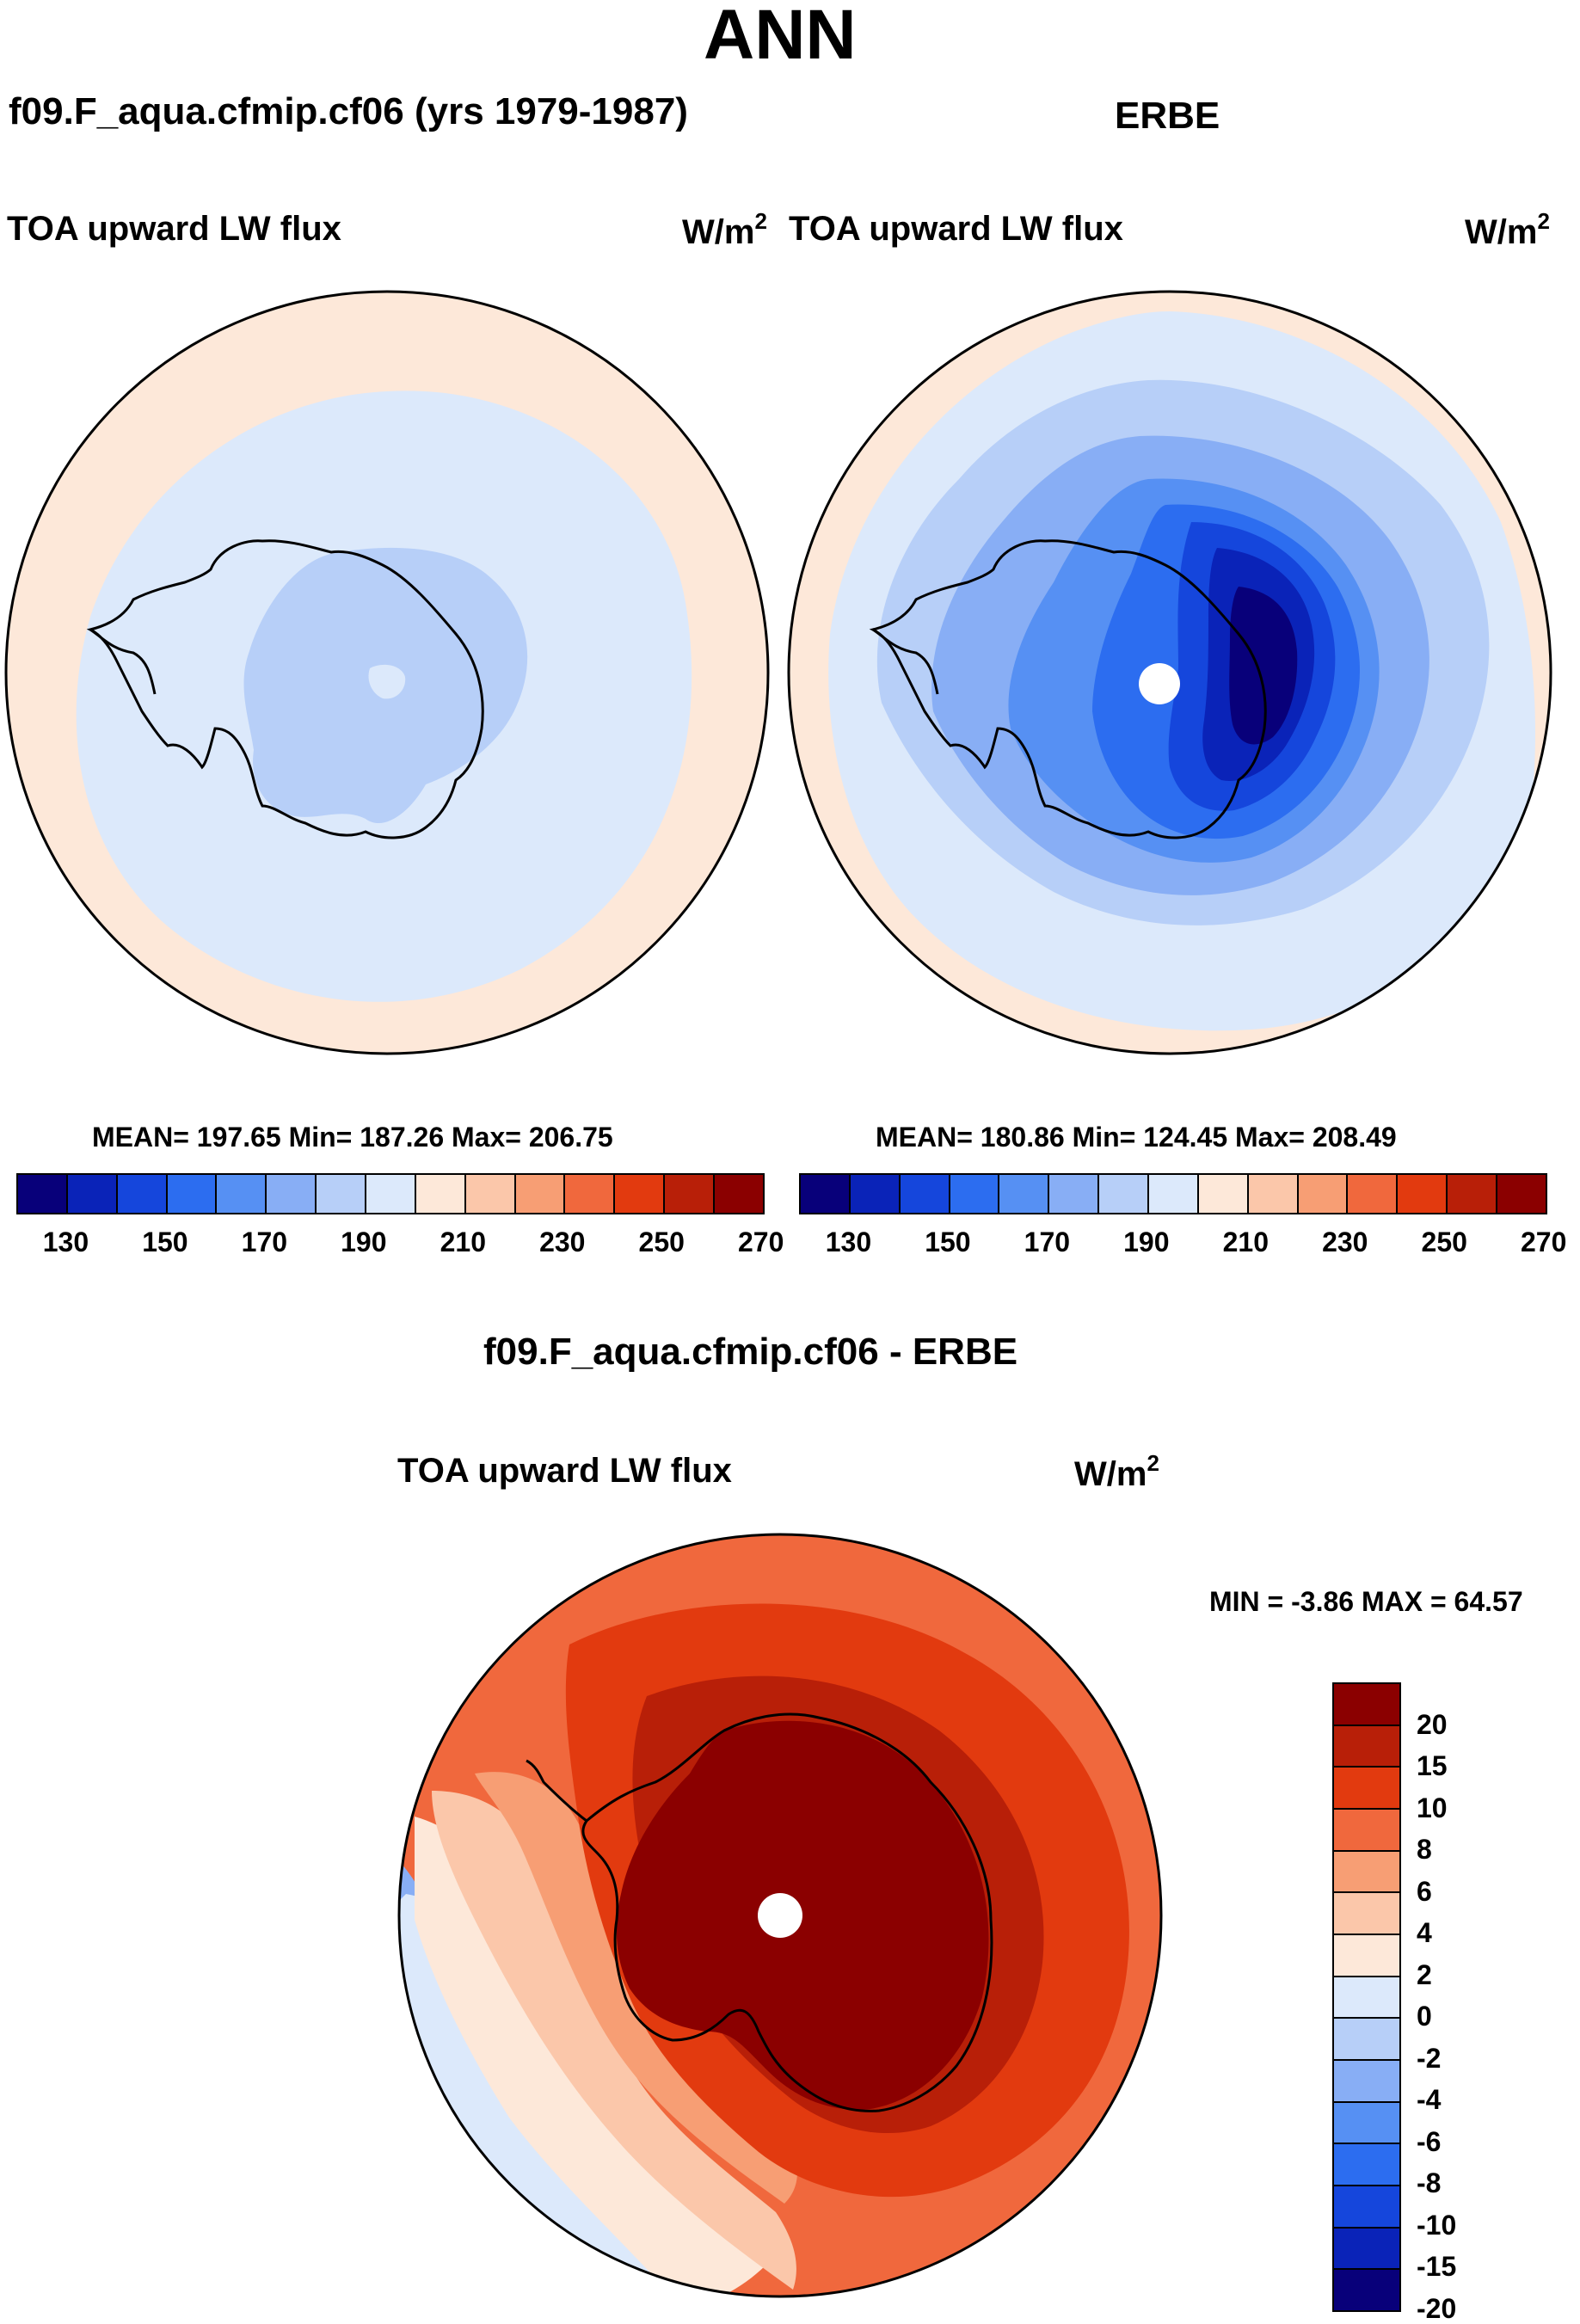  What do you see at coordinates (1136, 1137) in the screenshot?
I see `right-stats: MEAN= 180.86 Min= 124.45 Max= 208.49` at bounding box center [1136, 1137].